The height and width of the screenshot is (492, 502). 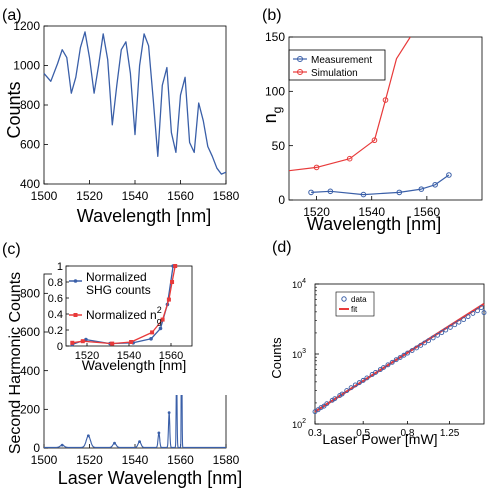 What do you see at coordinates (272, 115) in the screenshot?
I see `panel-b-ylabel: ng` at bounding box center [272, 115].